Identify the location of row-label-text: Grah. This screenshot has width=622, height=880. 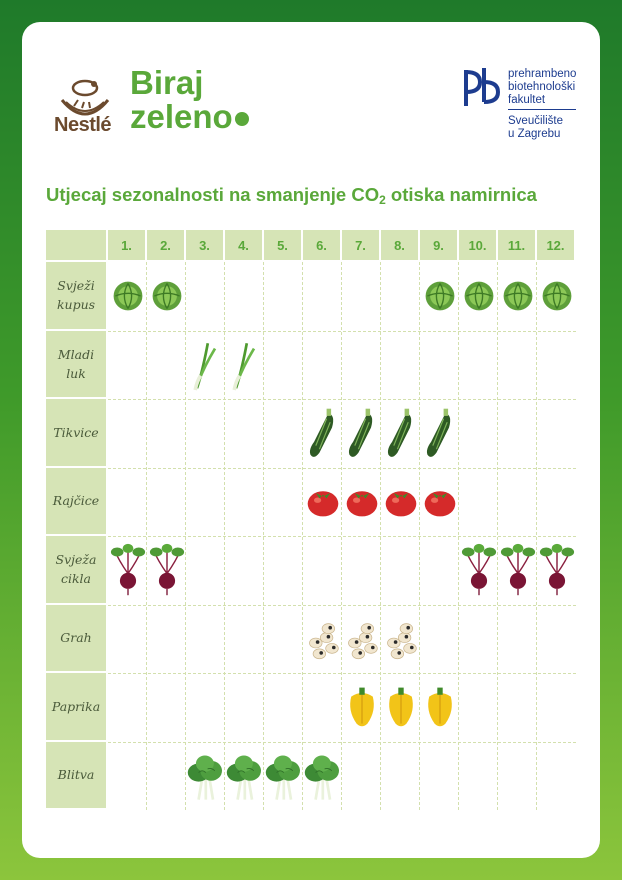
(75, 637).